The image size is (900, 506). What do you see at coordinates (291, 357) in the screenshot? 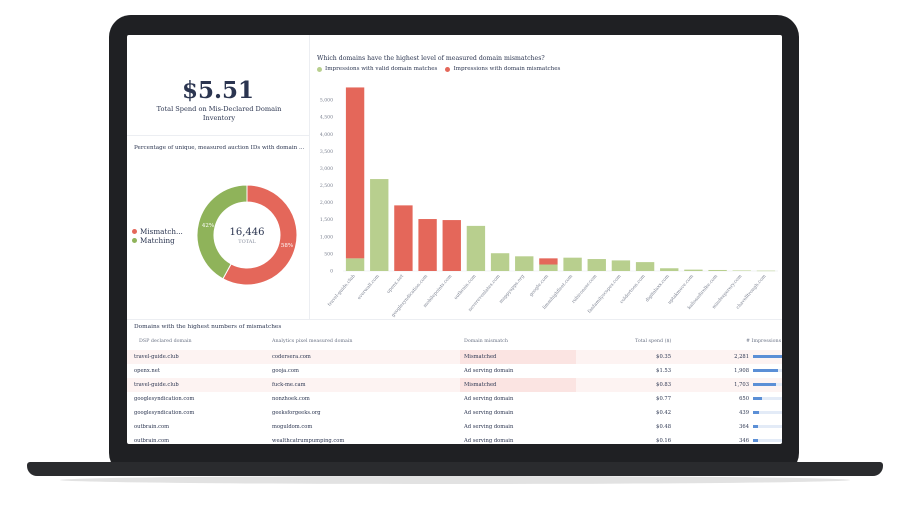
I see `cell-measured-domain: codersera.com` at bounding box center [291, 357].